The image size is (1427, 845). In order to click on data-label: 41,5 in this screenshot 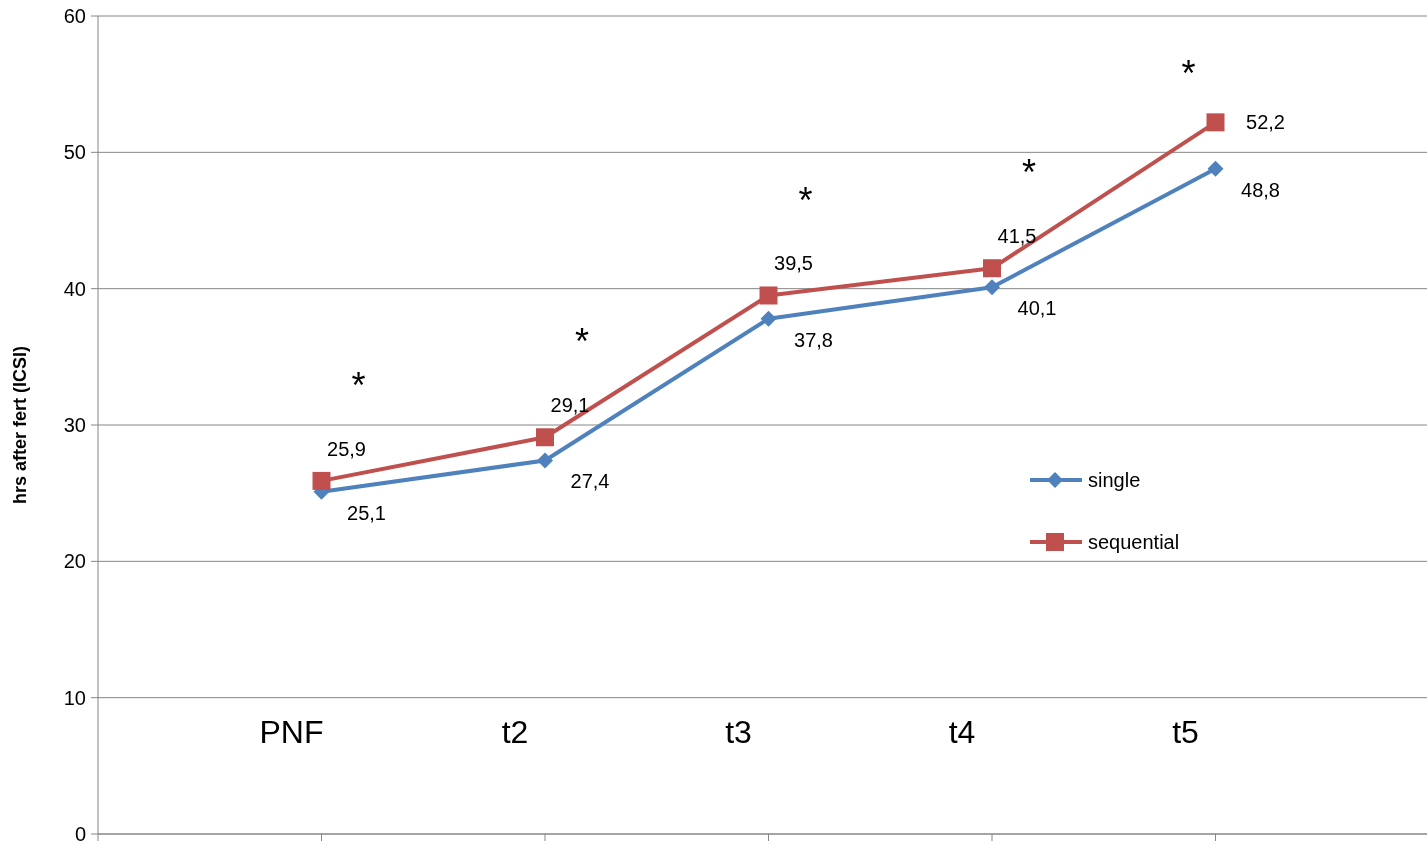, I will do `click(1017, 236)`.